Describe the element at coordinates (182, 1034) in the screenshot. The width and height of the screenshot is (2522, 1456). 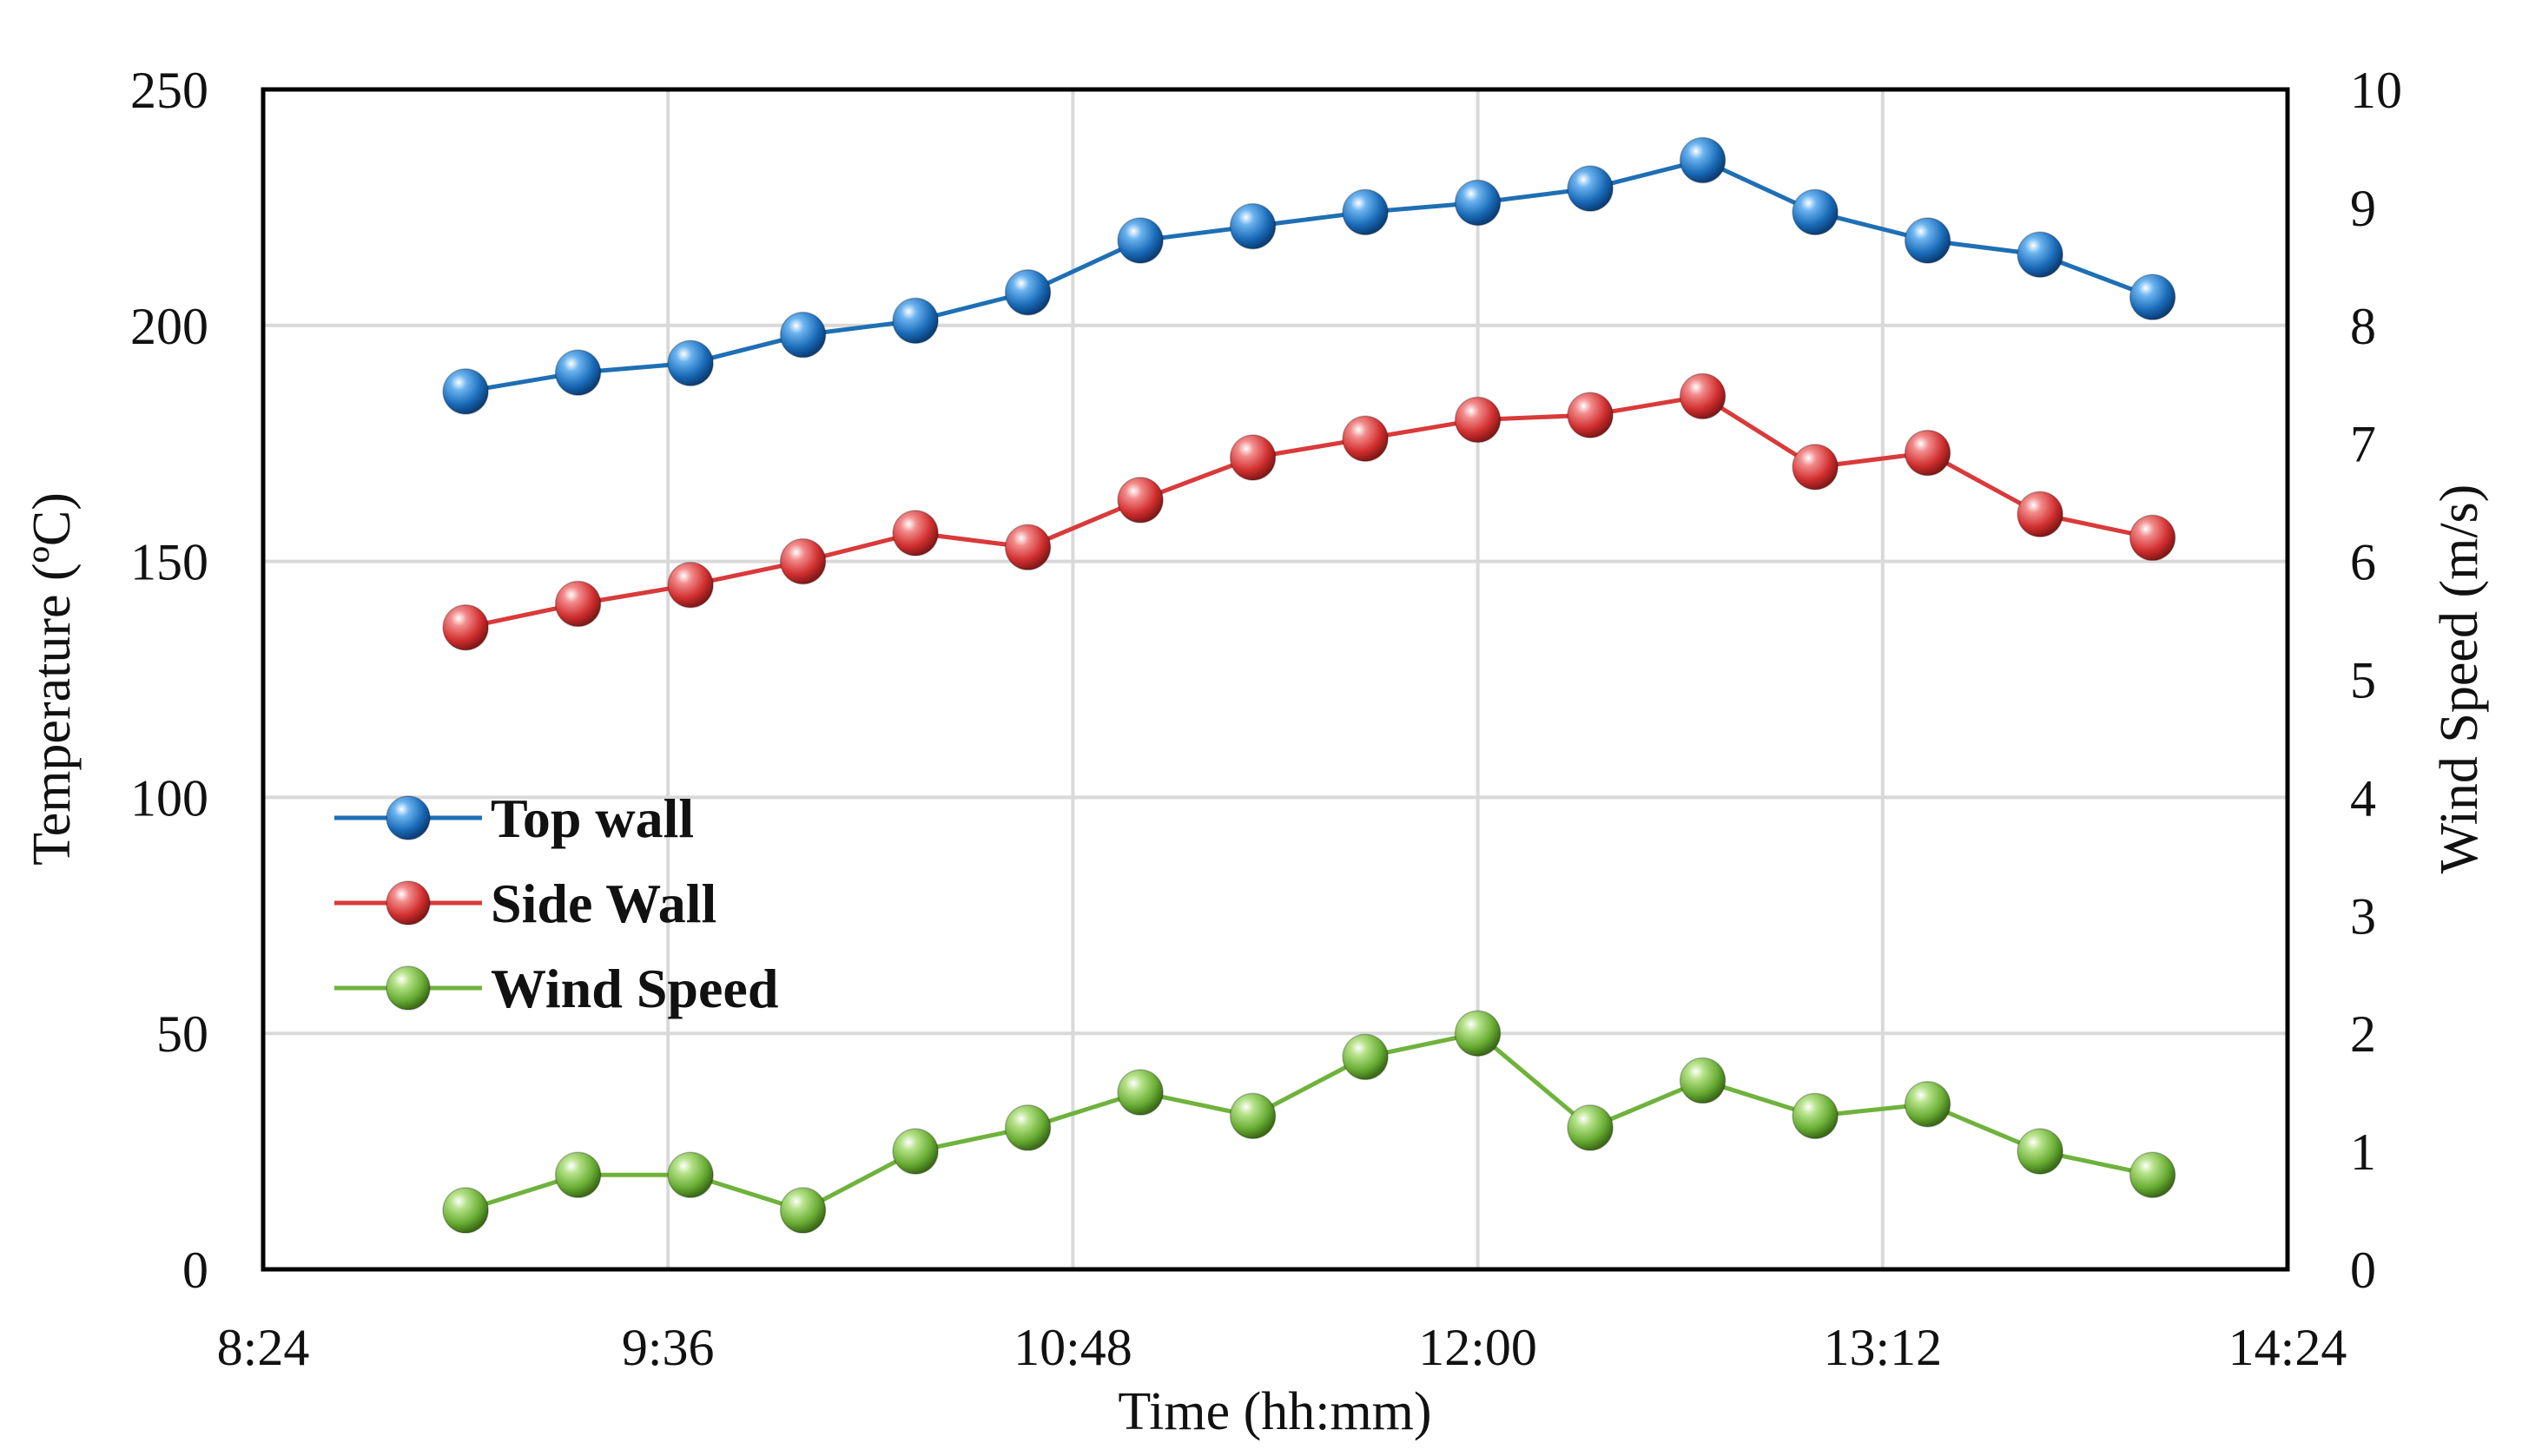
I see `y-tick-label: 50` at that location.